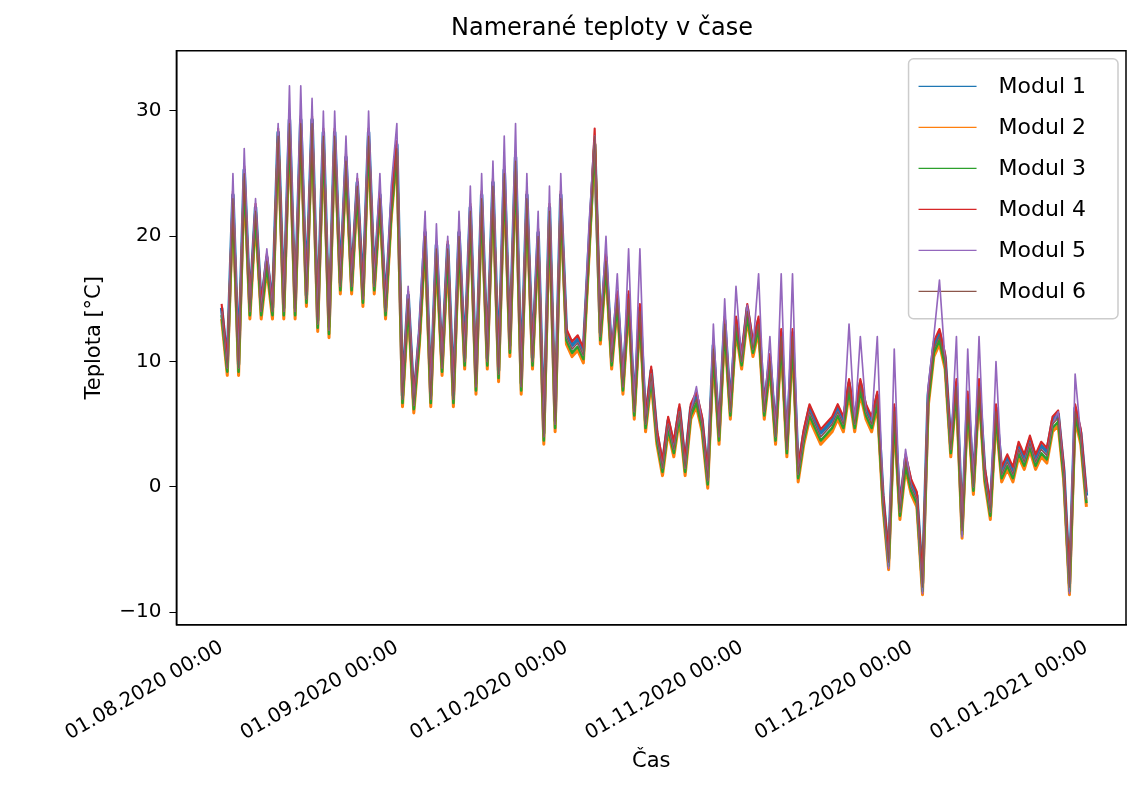 The image size is (1138, 811). What do you see at coordinates (148, 359) in the screenshot?
I see `y-tick-label: 10` at bounding box center [148, 359].